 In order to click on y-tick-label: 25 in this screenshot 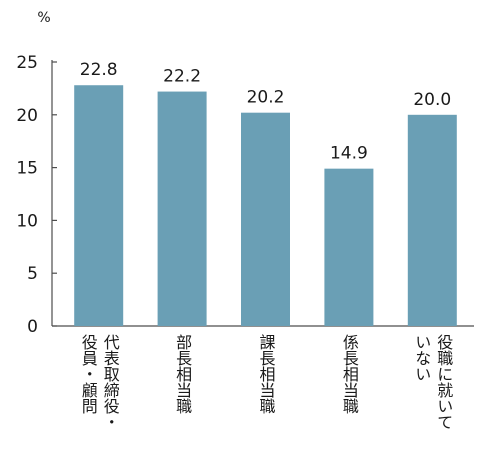, I will do `click(27, 63)`.